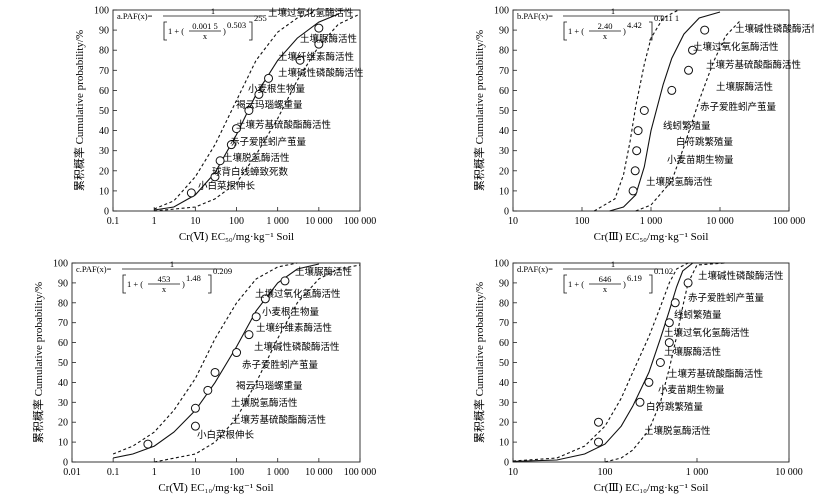 The width and height of the screenshot is (814, 499). I want to click on y-tick-label: 60, so click(504, 91).